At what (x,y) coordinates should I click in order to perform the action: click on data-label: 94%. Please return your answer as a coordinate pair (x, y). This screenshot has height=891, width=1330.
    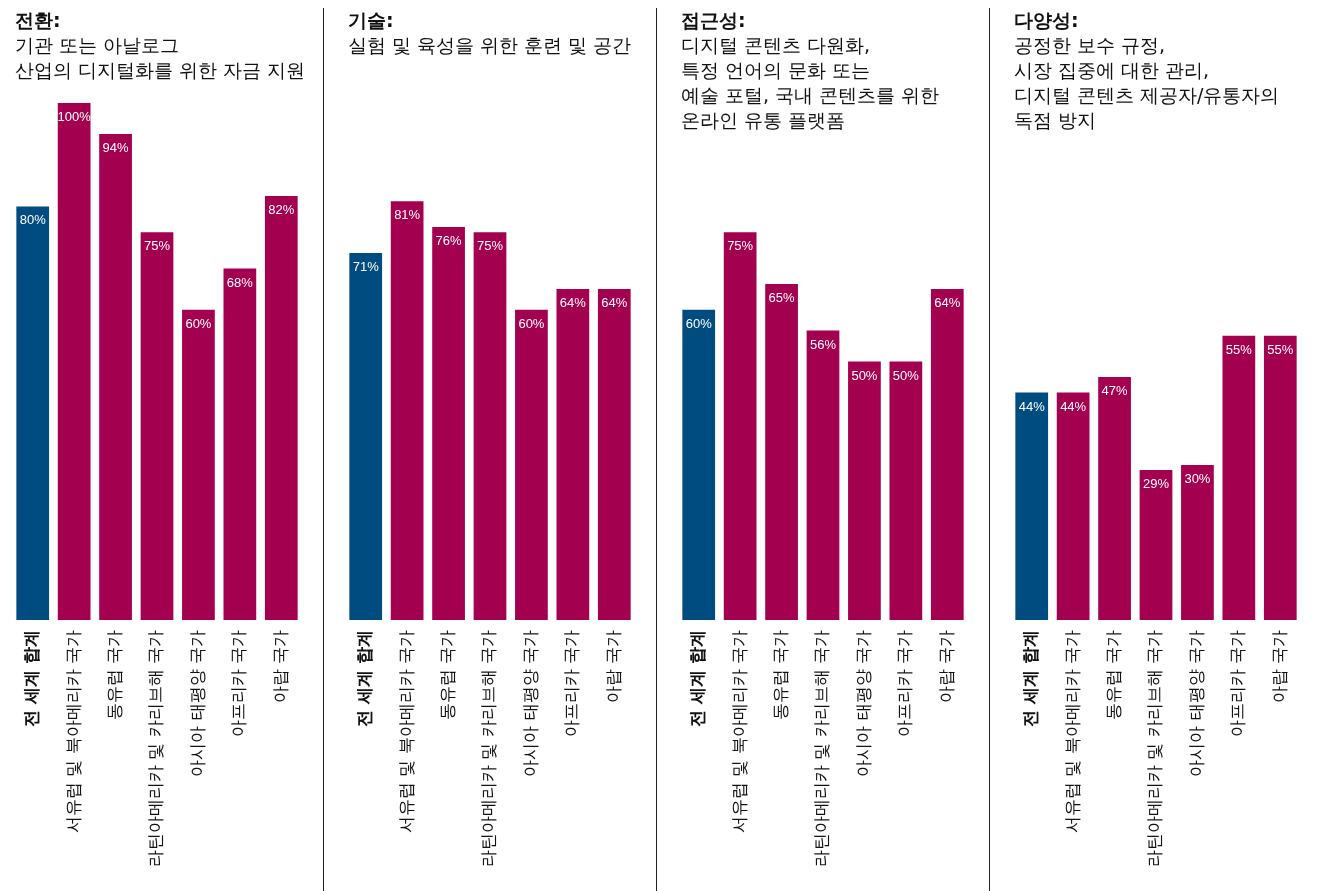
    Looking at the image, I should click on (116, 148).